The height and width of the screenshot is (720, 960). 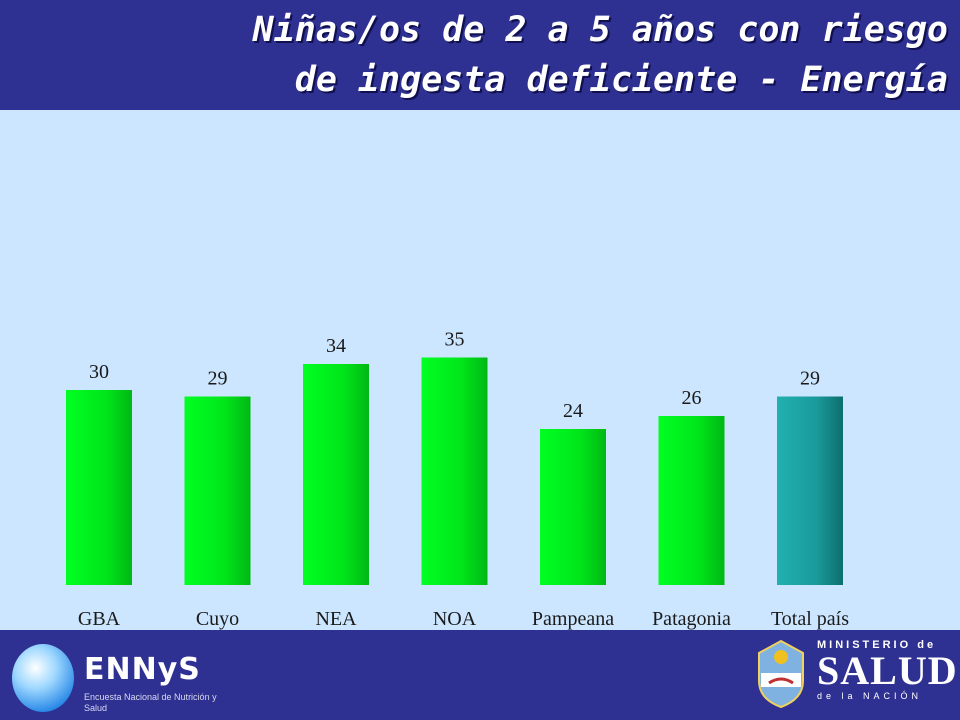 What do you see at coordinates (810, 619) in the screenshot?
I see `category-label: Total país` at bounding box center [810, 619].